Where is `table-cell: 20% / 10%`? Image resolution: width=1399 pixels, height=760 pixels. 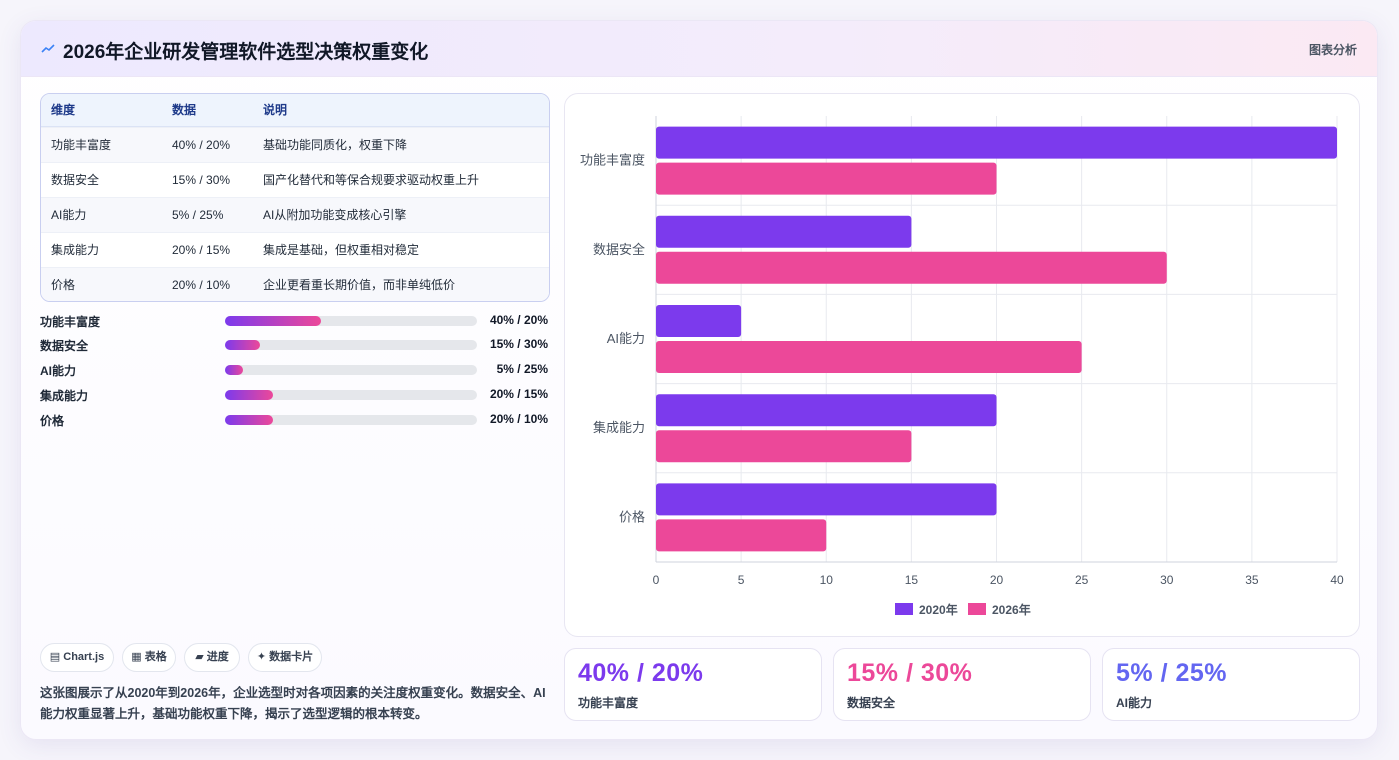
table-cell: 20% / 10% is located at coordinates (201, 285).